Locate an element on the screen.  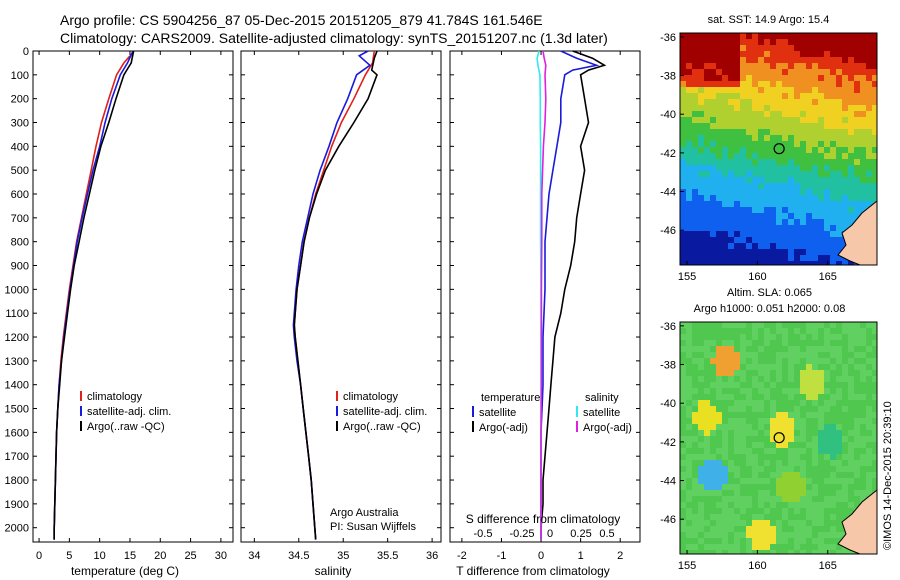
x-tick-label: 15 is located at coordinates (130, 556).